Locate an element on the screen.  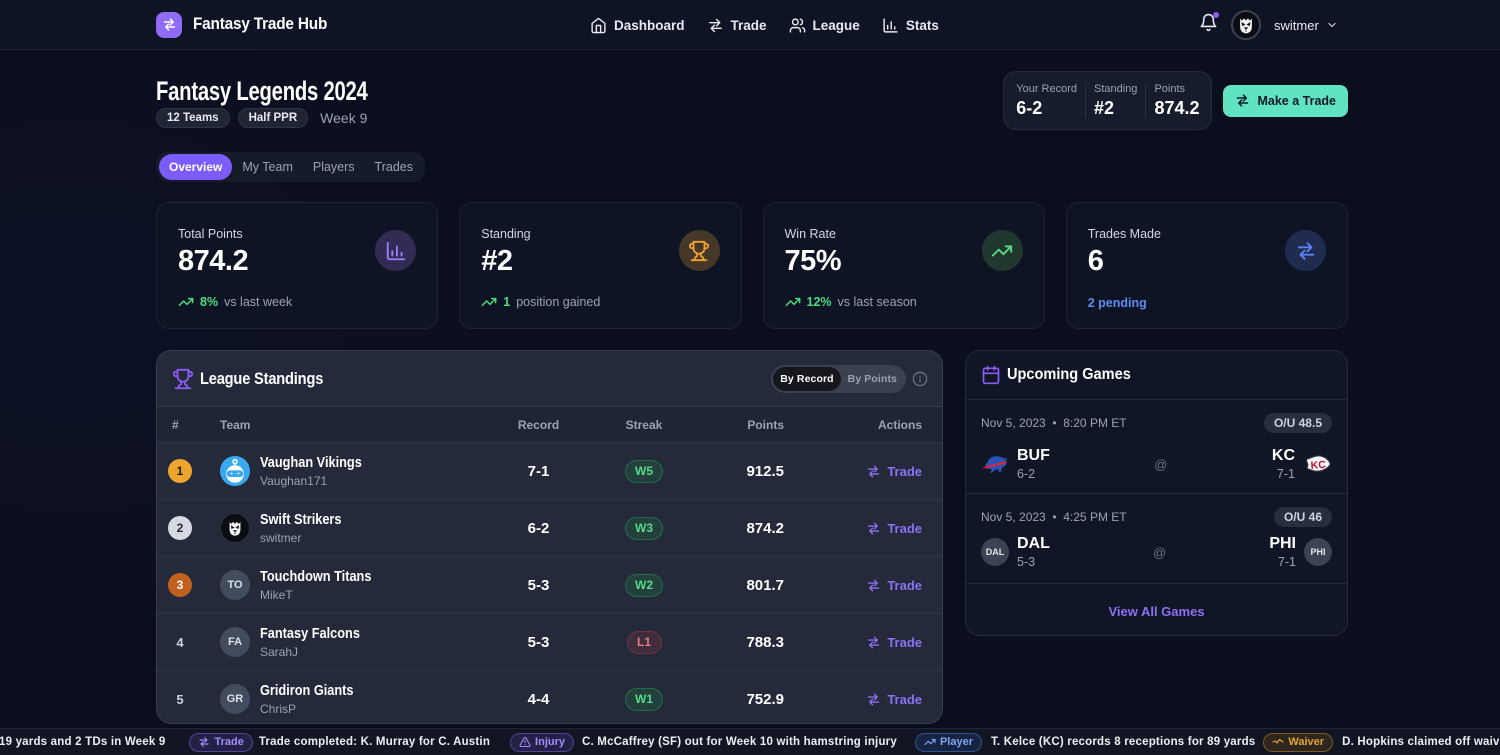
svg-text: KC is located at coordinates (1318, 464).